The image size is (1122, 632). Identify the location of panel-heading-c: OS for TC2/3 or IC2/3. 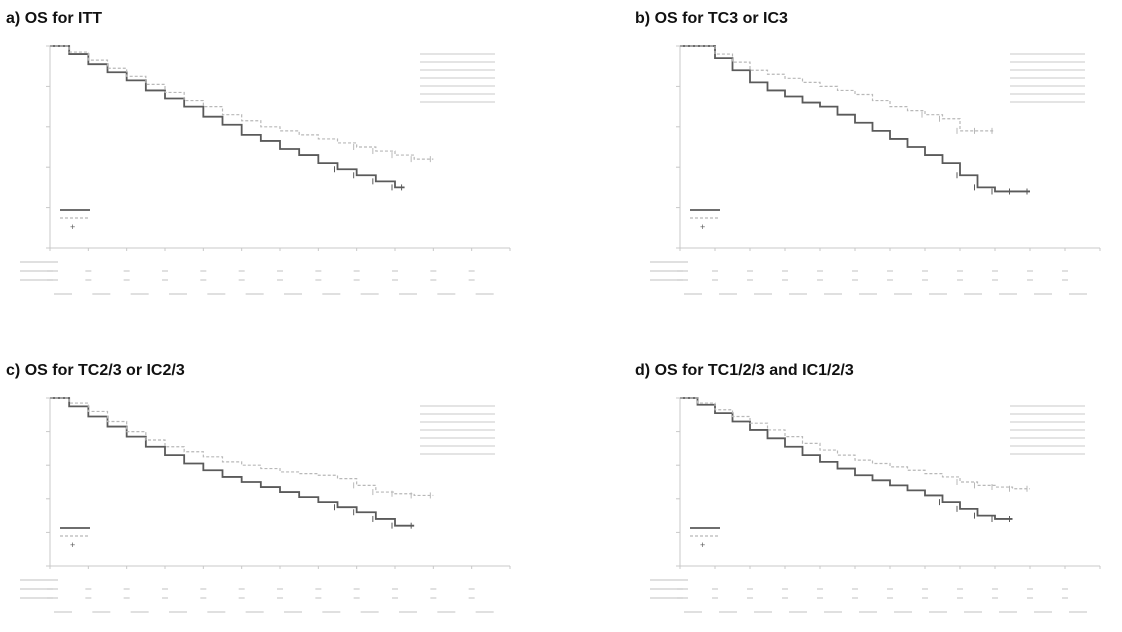
(104, 370).